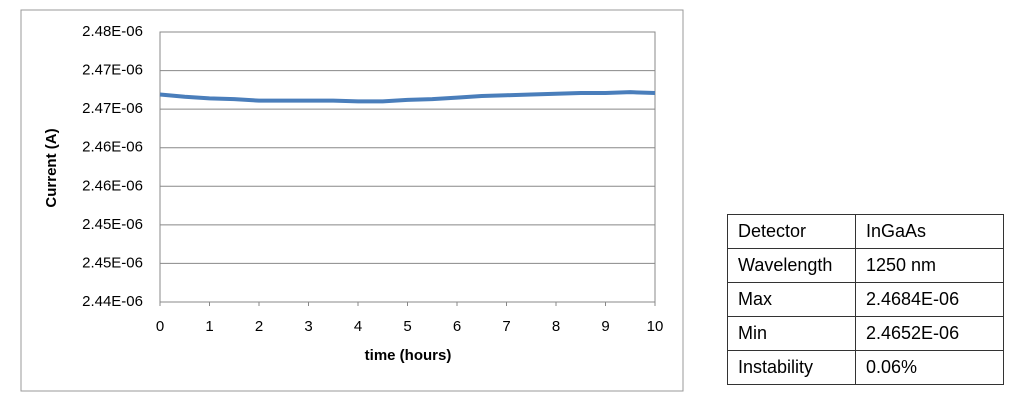  What do you see at coordinates (929, 367) in the screenshot?
I see `table-cell: 0.06%` at bounding box center [929, 367].